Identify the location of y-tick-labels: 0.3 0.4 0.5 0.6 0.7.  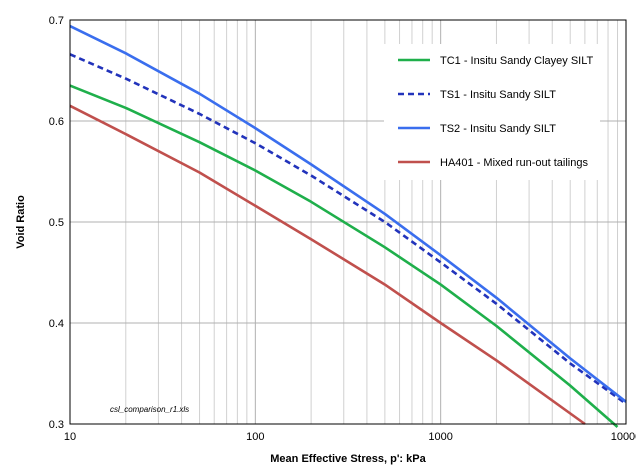
(56, 223).